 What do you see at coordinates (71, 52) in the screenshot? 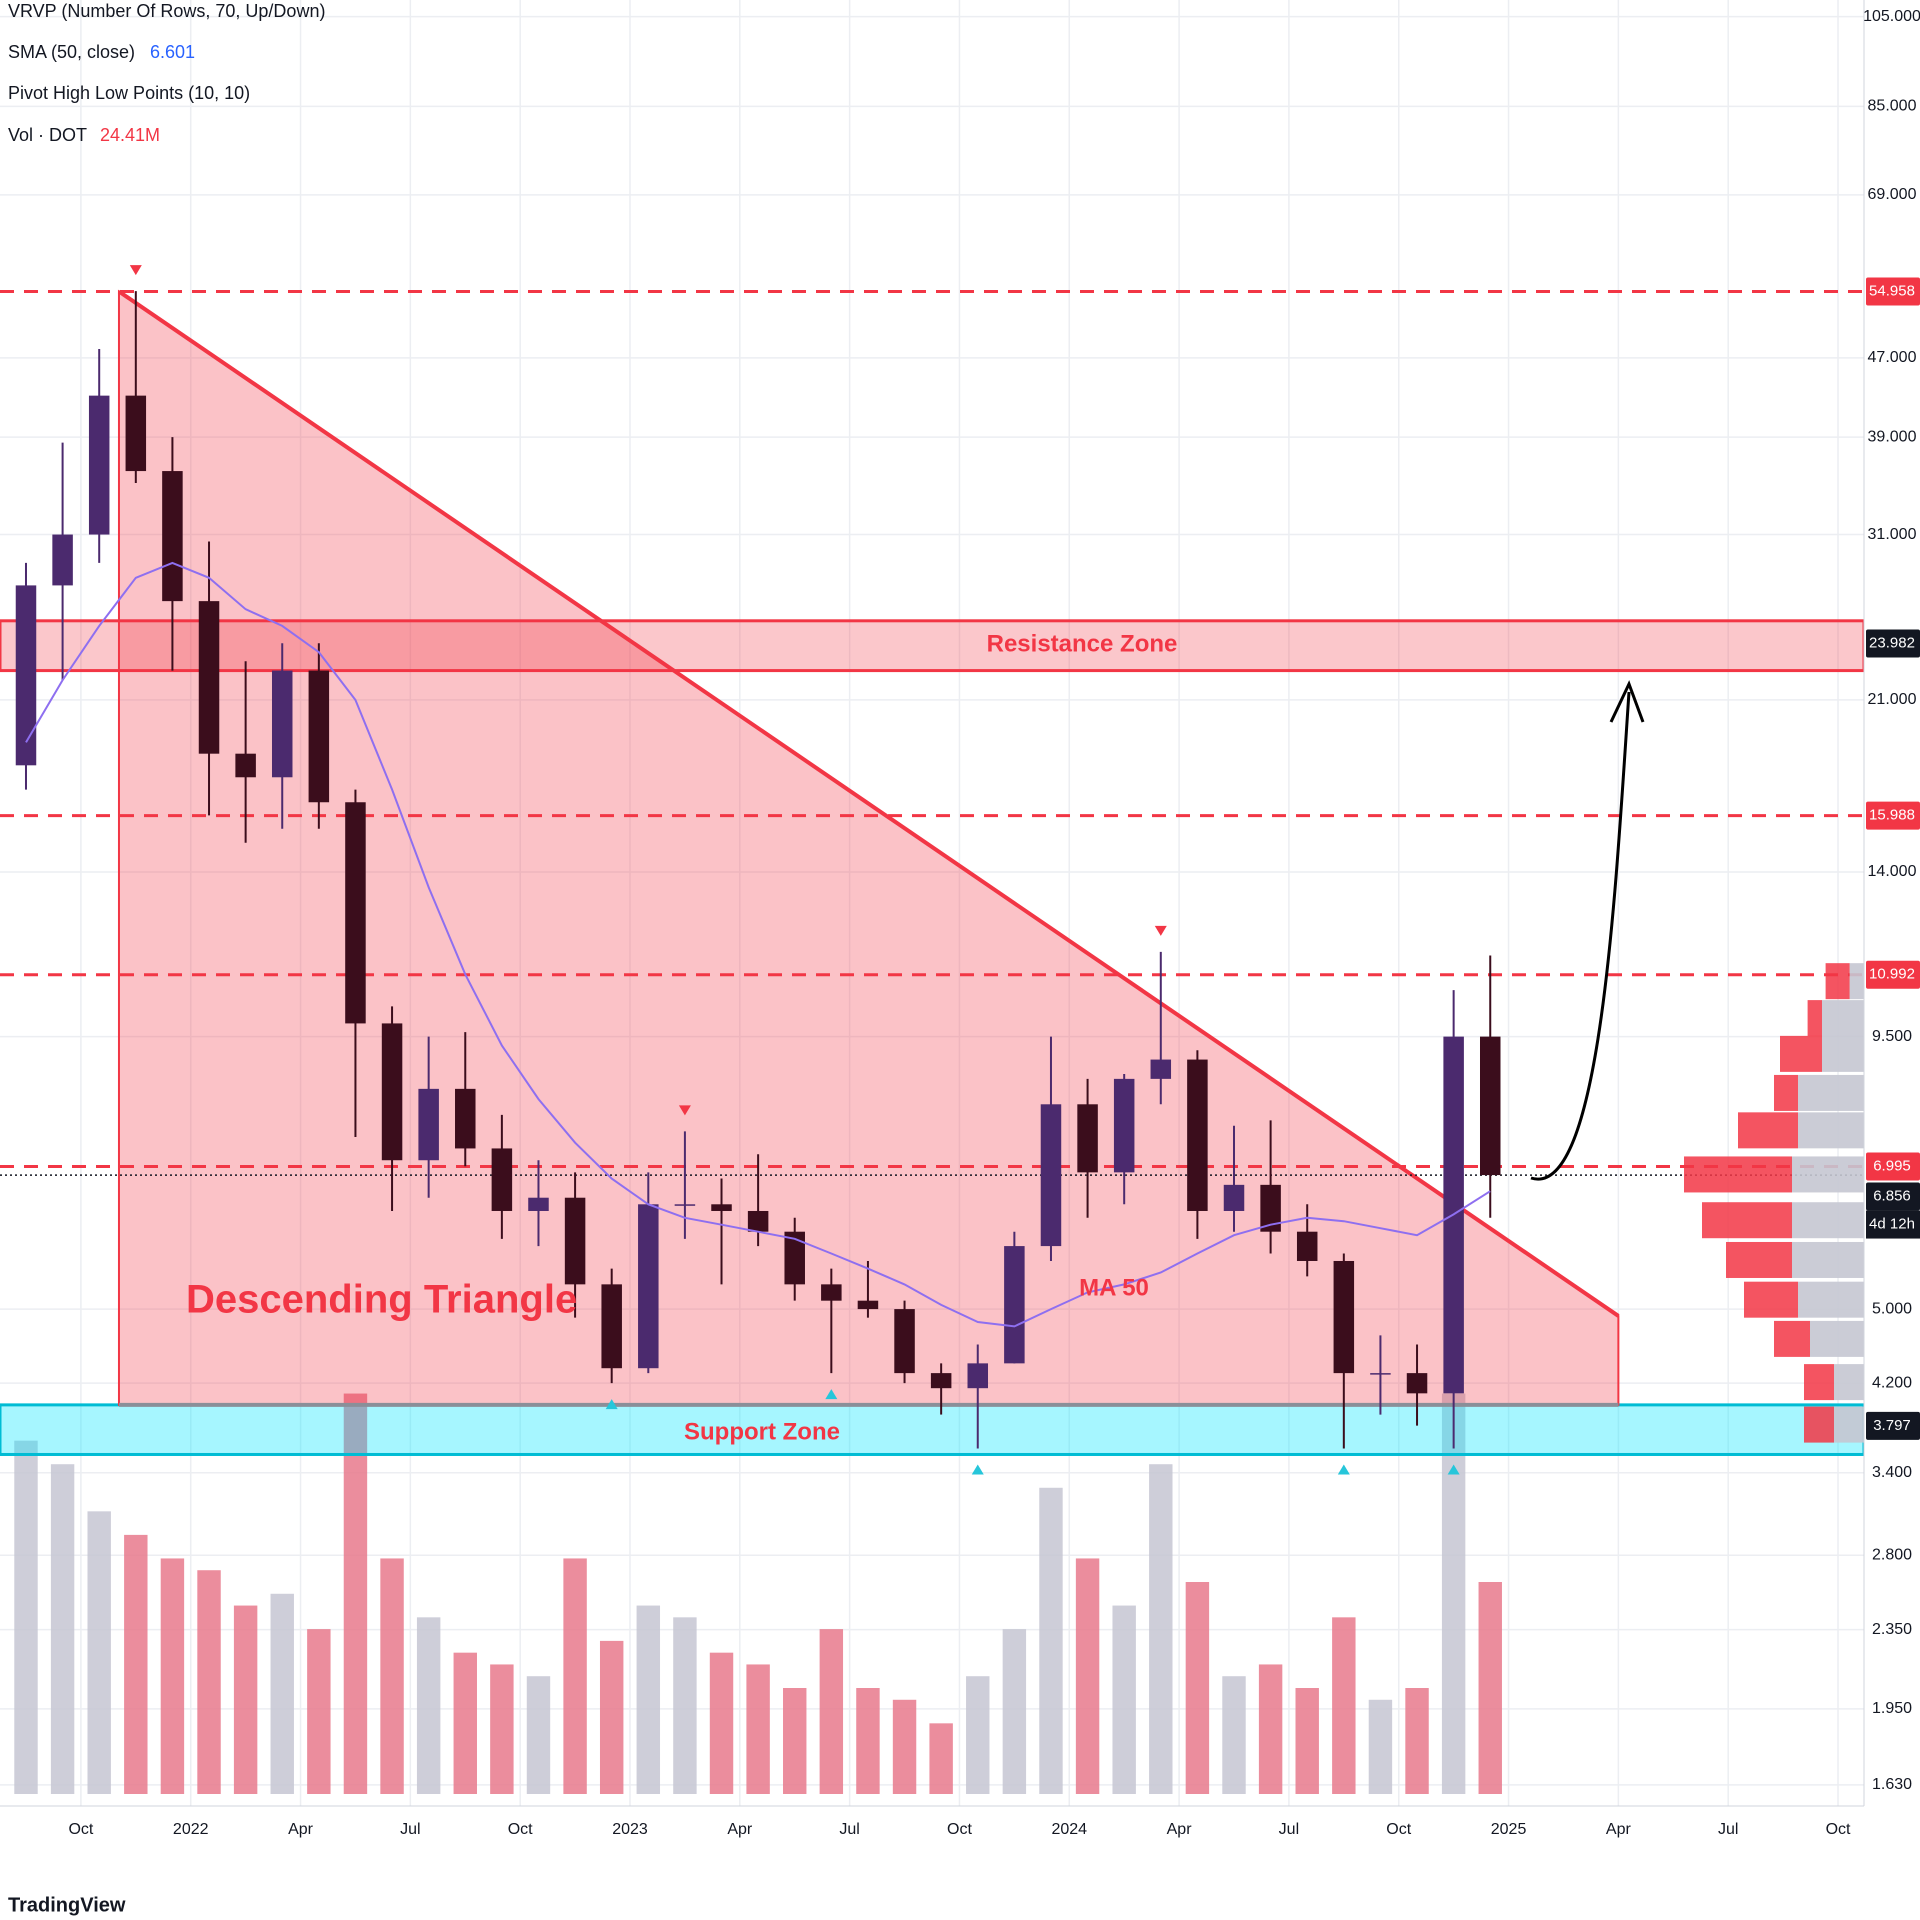
I see `legend-sma: SMA (50, close)` at bounding box center [71, 52].